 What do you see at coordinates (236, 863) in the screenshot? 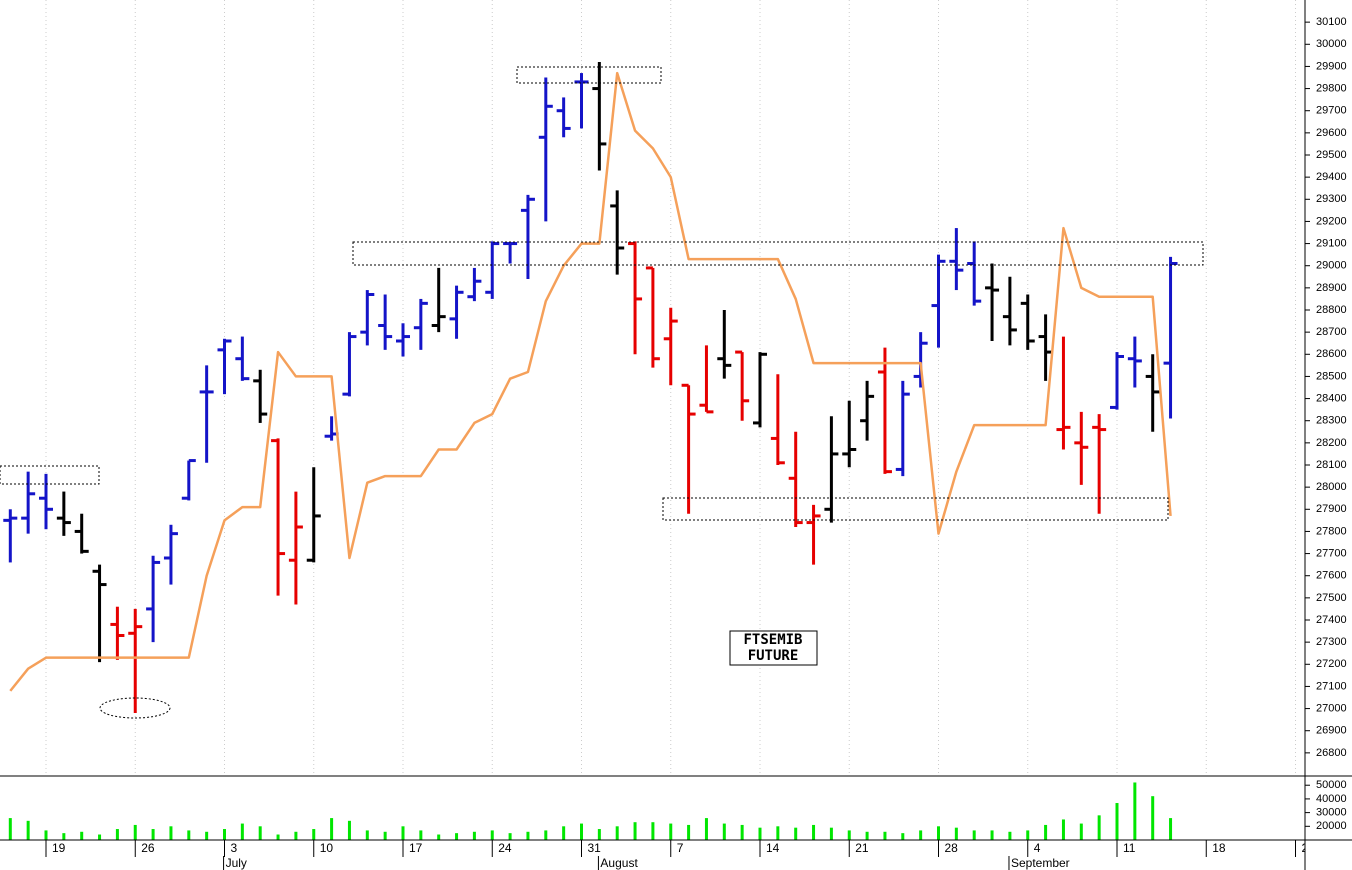
I see `month-label: July` at bounding box center [236, 863].